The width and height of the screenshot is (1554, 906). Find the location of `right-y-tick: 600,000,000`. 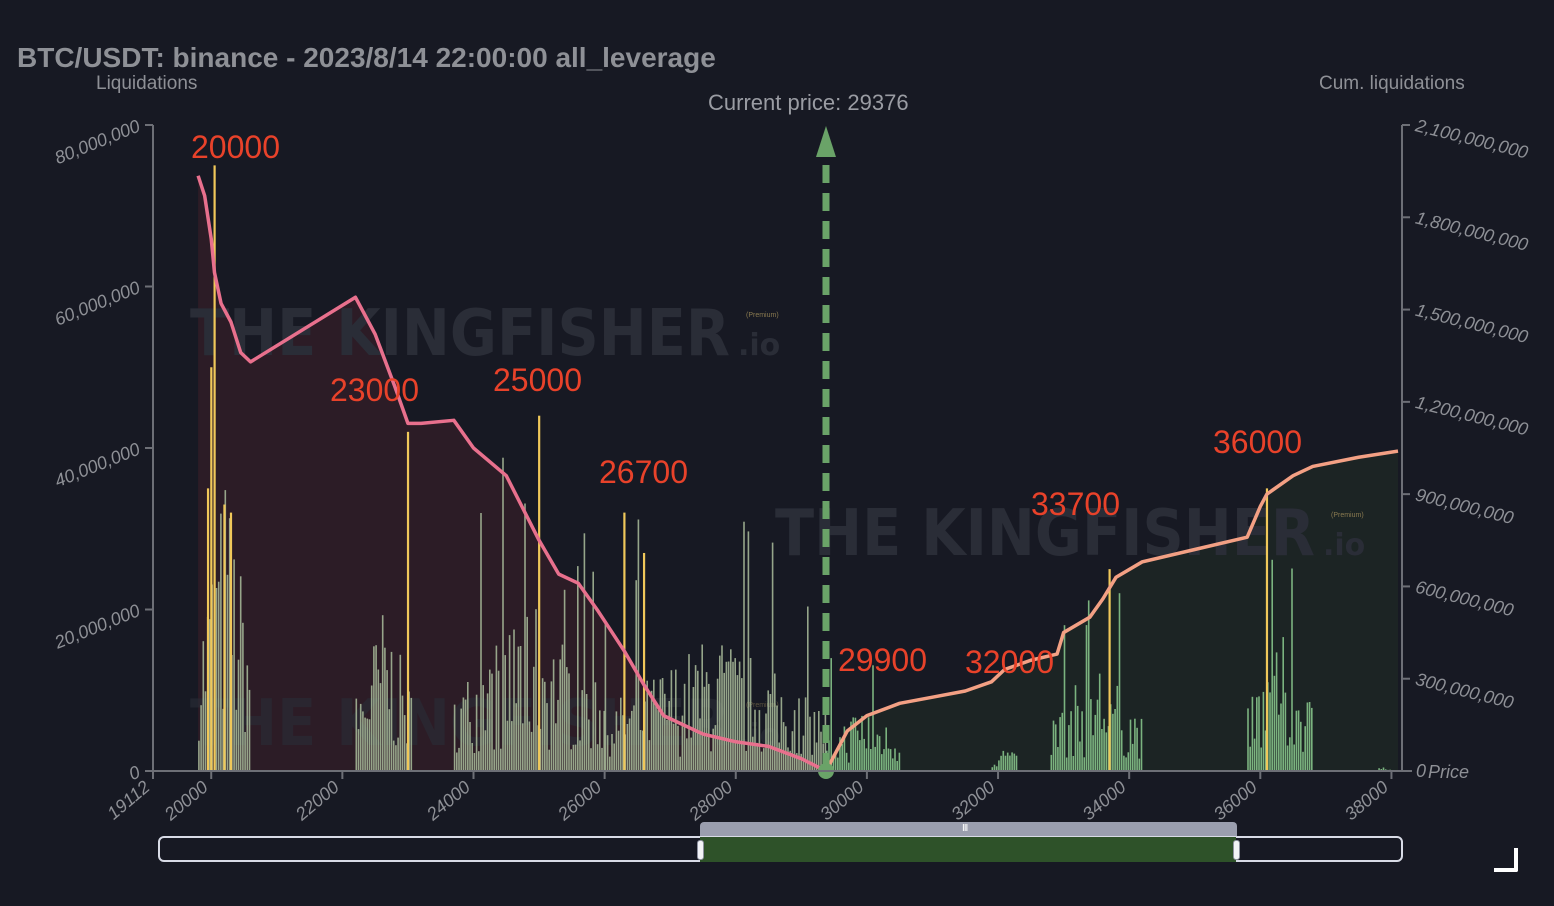

right-y-tick: 600,000,000 is located at coordinates (1465, 599).